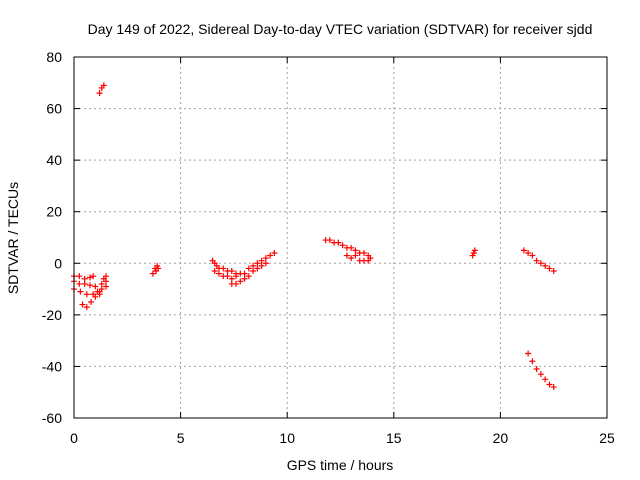 This screenshot has width=640, height=480. I want to click on x-tick-label: 20, so click(501, 438).